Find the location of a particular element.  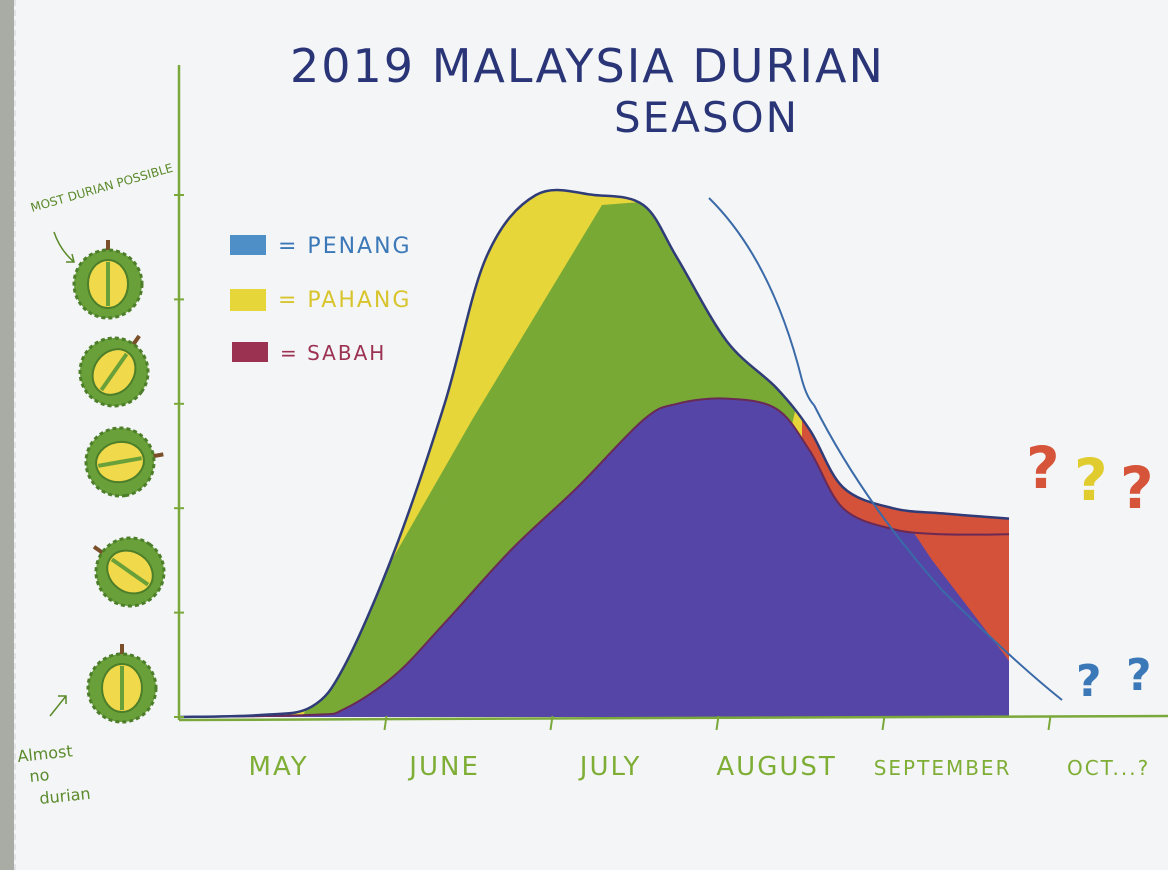

x-tick-label: MAY is located at coordinates (279, 767).